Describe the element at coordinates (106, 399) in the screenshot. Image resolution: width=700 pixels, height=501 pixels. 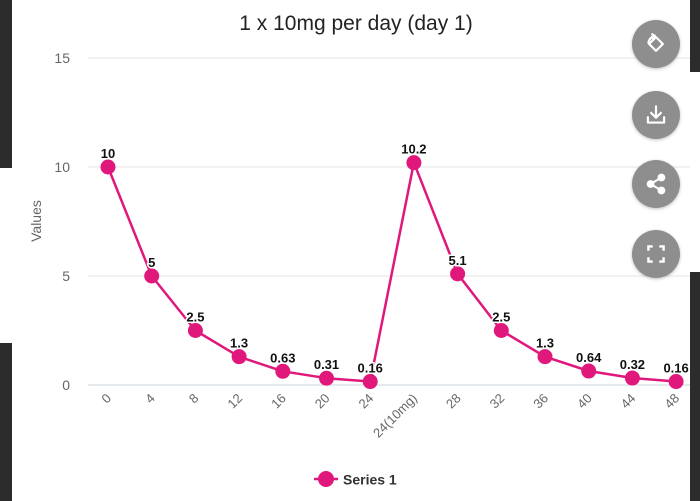
I see `x-tick-label: 0` at that location.